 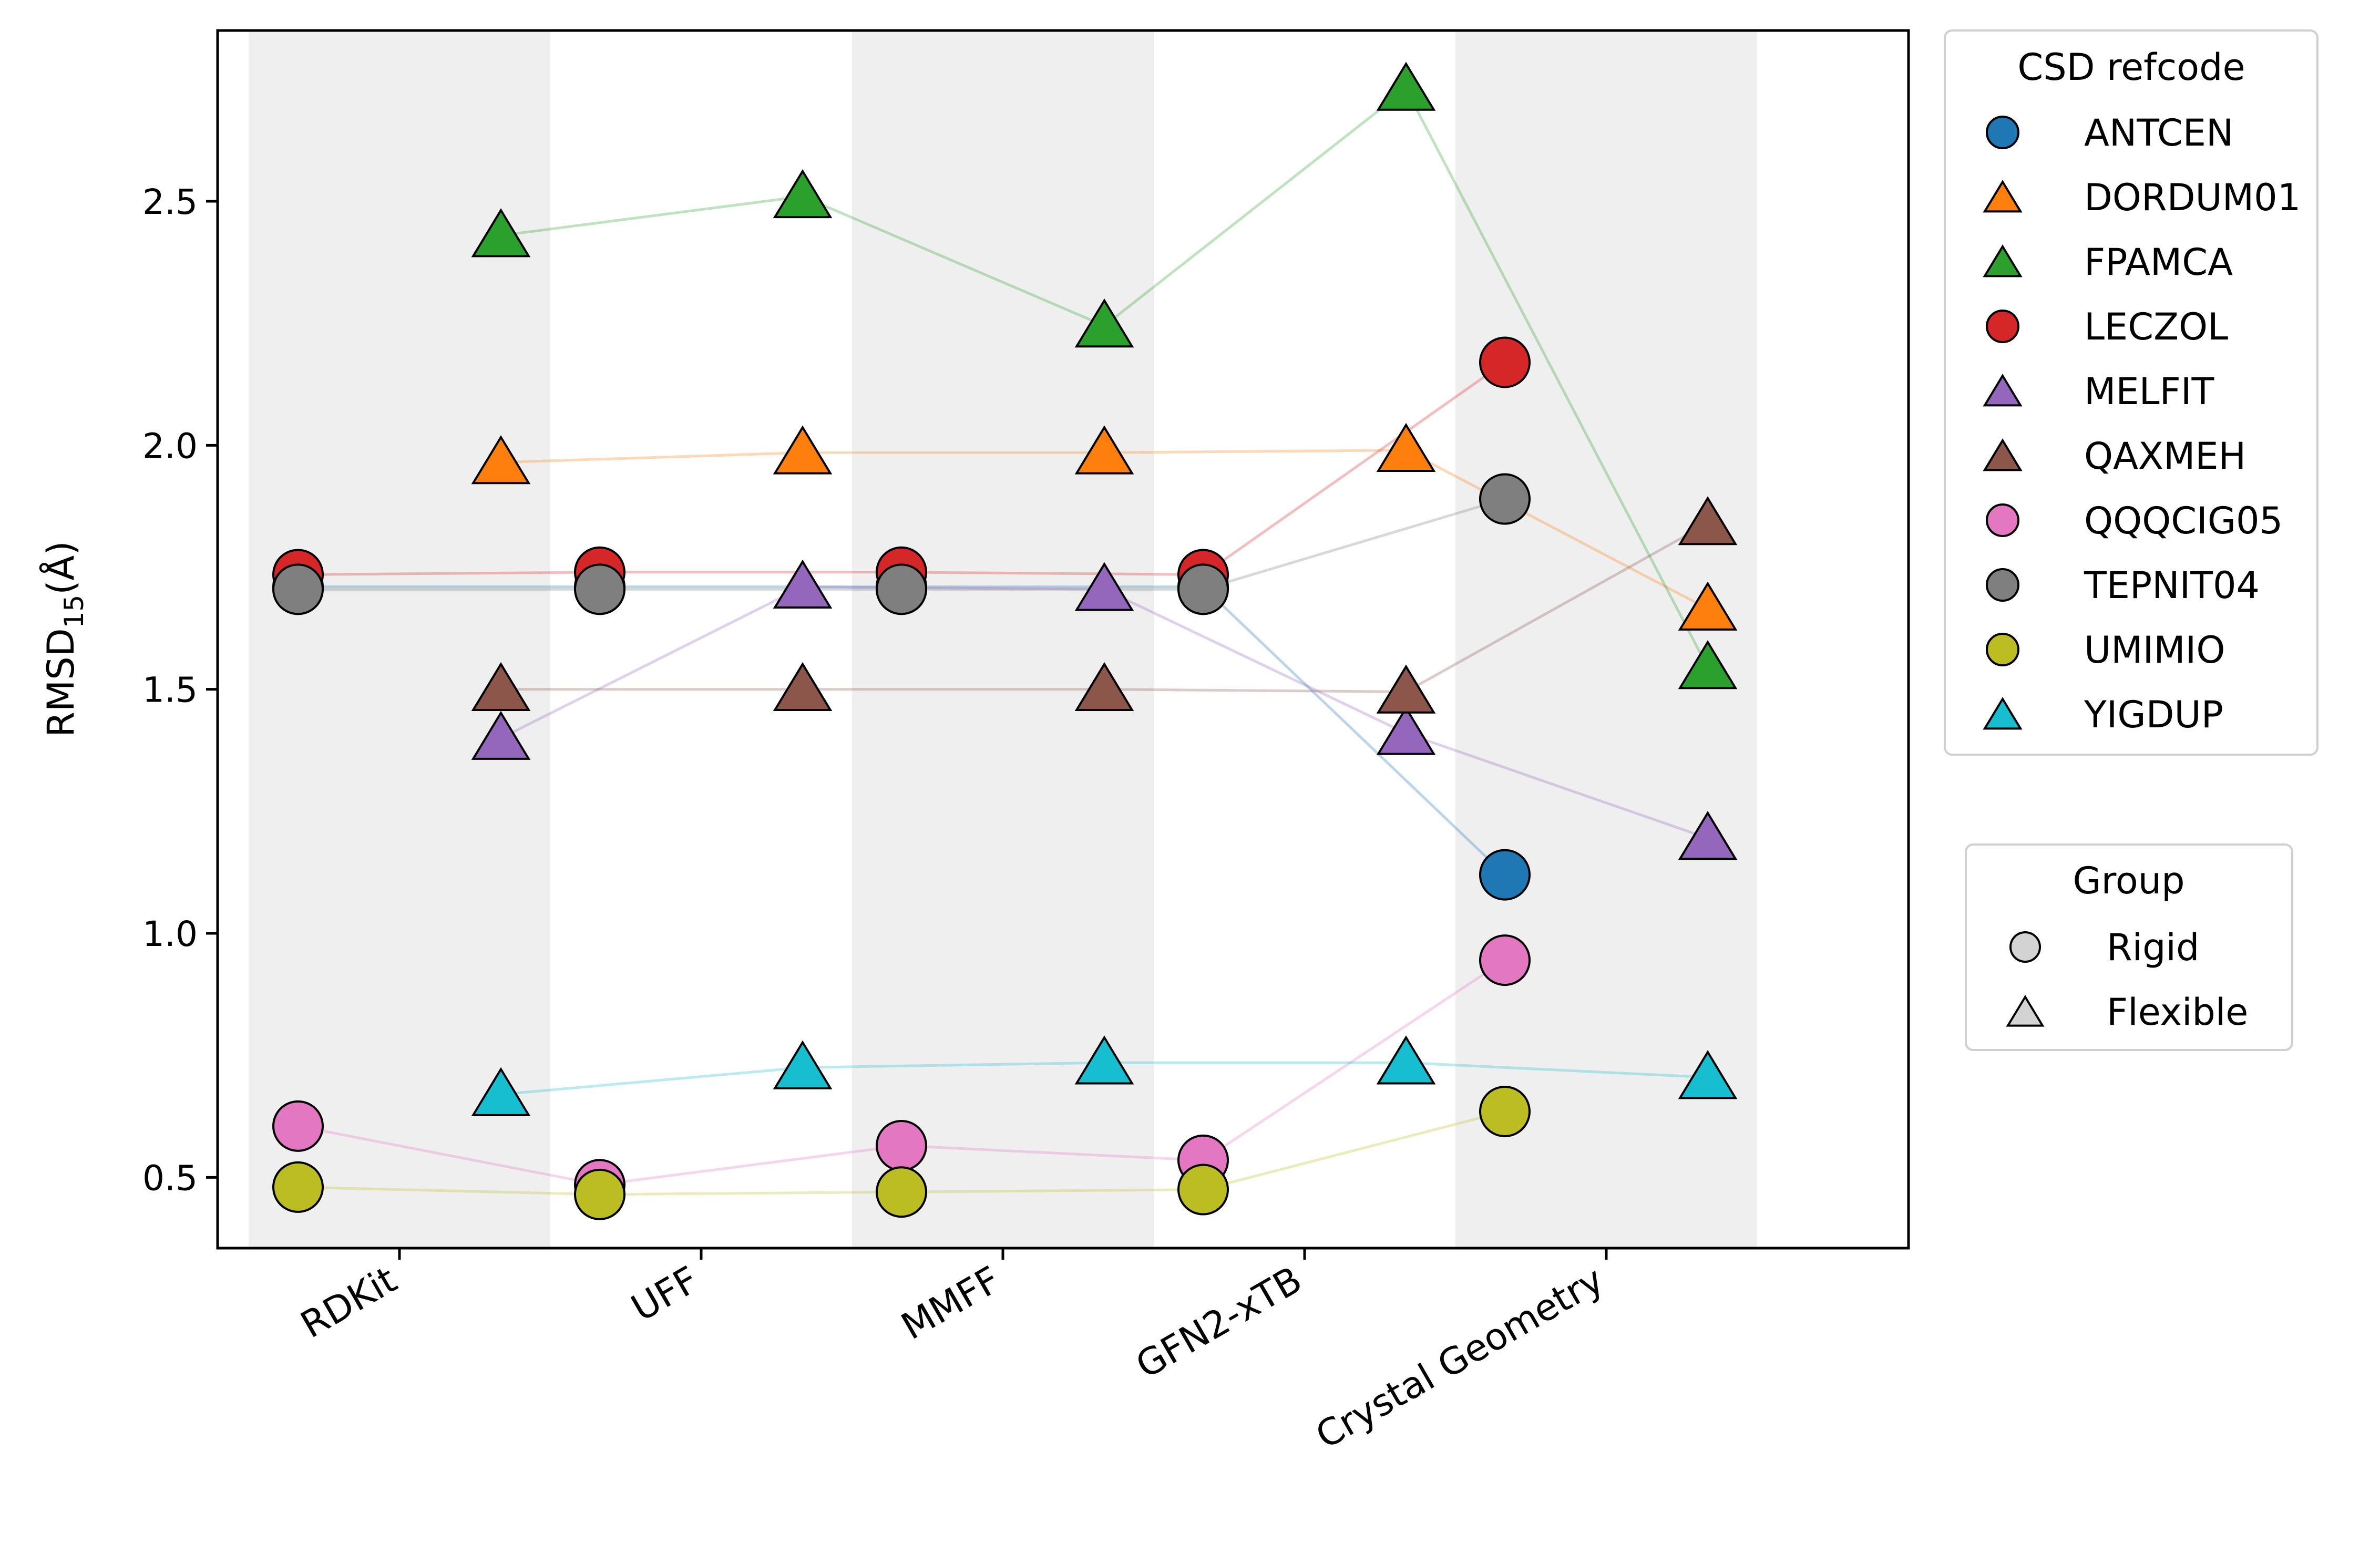 I want to click on point-melfit-crystal-geometry, so click(x=1708, y=836).